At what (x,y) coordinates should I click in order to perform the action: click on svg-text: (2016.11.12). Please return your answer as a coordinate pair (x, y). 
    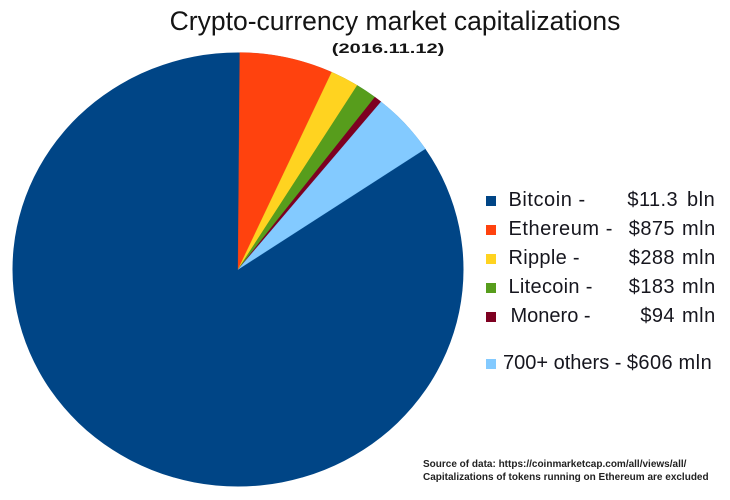
    Looking at the image, I should click on (388, 48).